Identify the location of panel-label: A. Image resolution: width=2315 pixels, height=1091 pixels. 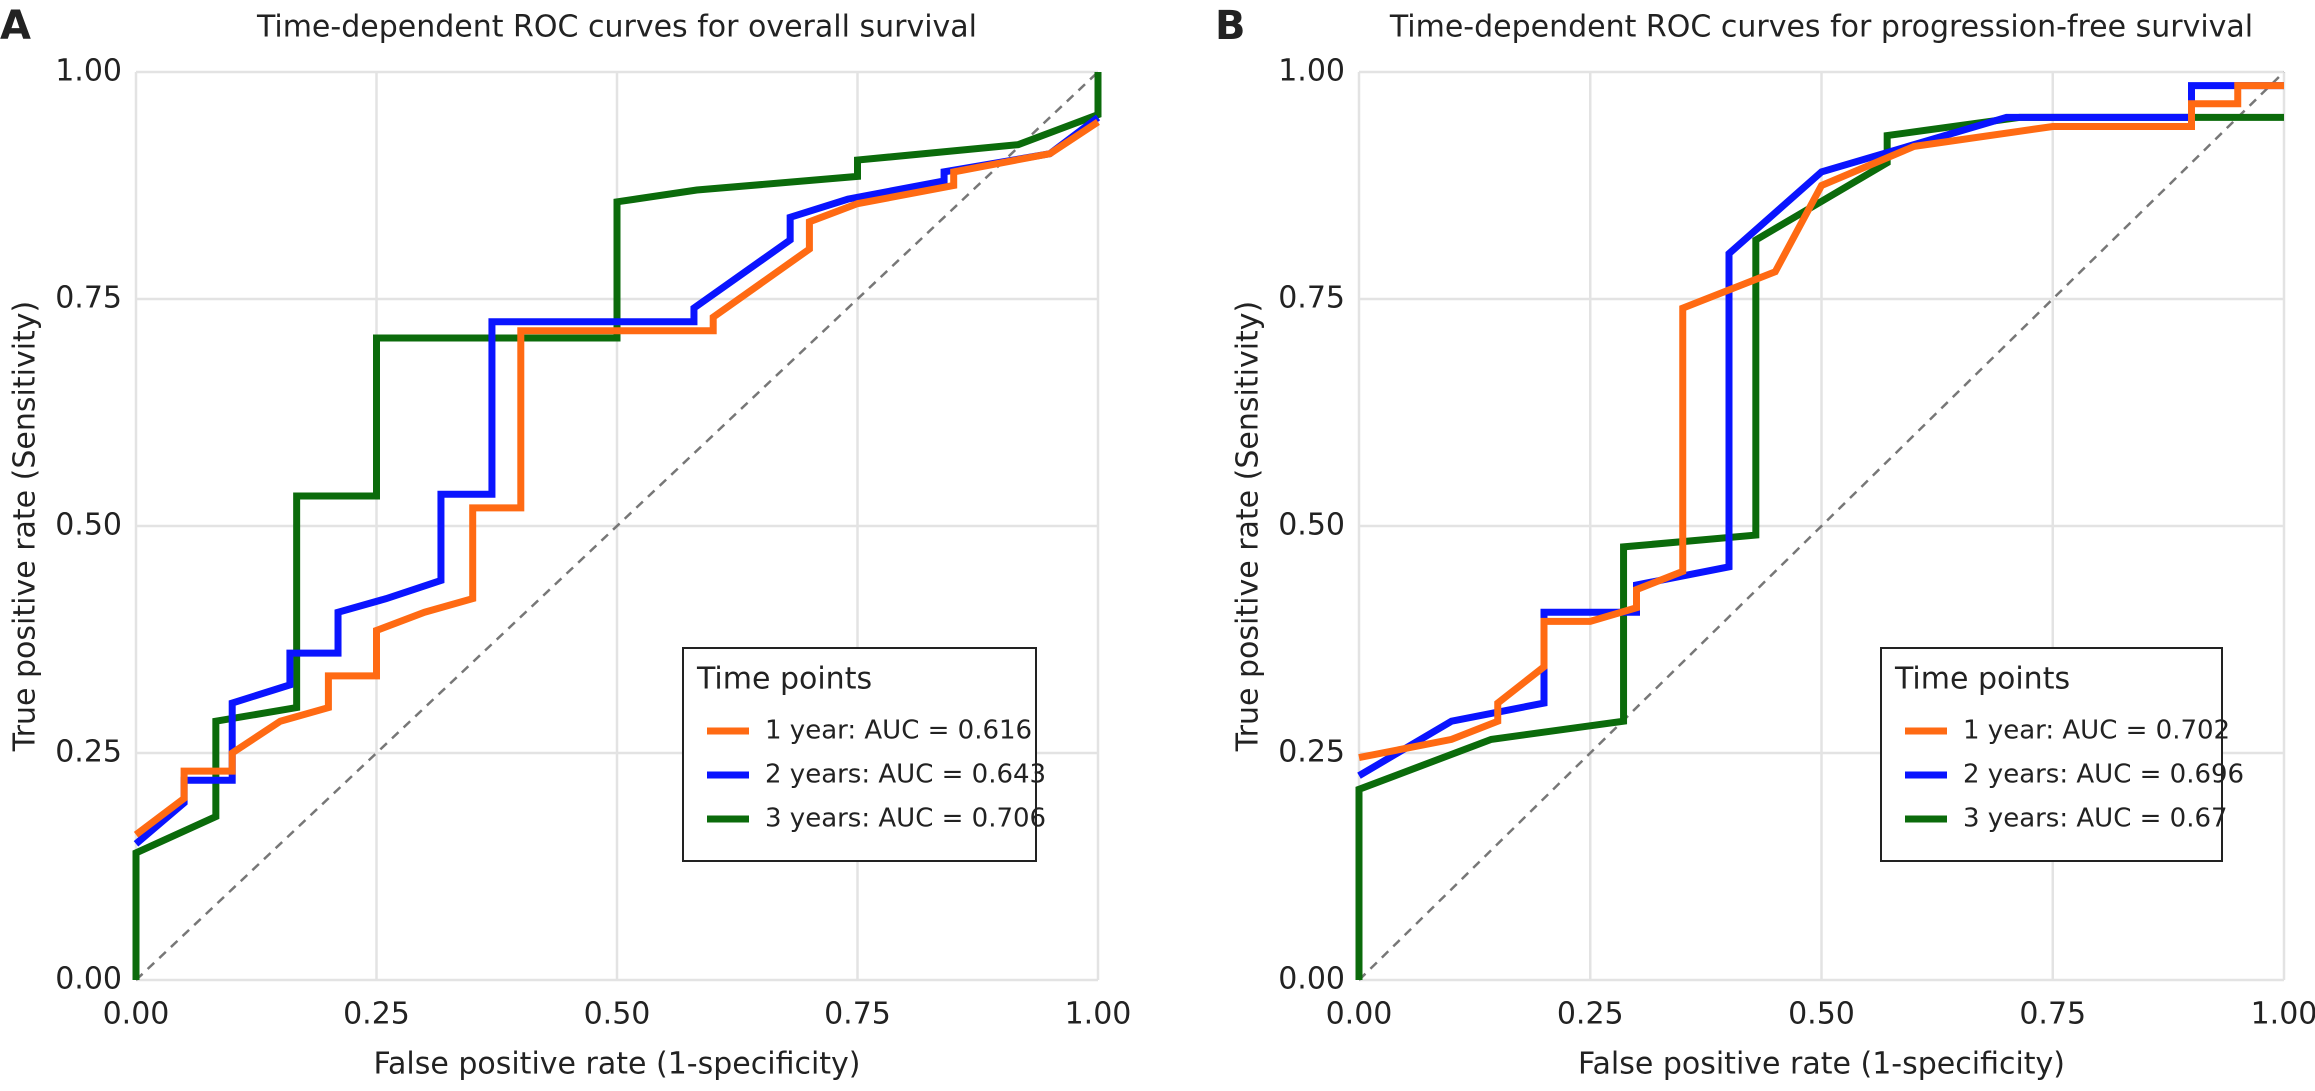
(15, 26).